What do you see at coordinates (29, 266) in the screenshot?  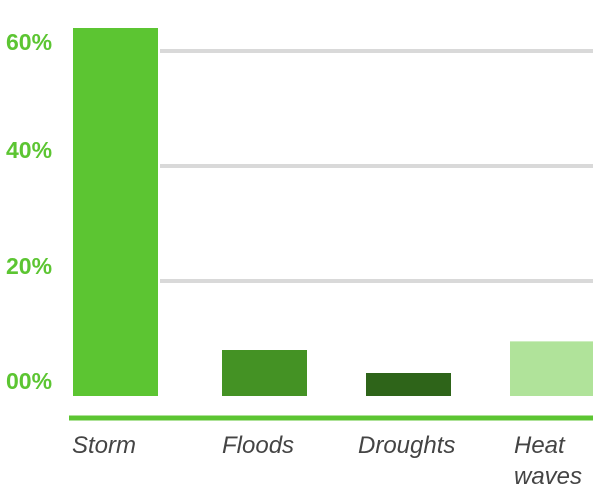 I see `y-tick-label: 20%` at bounding box center [29, 266].